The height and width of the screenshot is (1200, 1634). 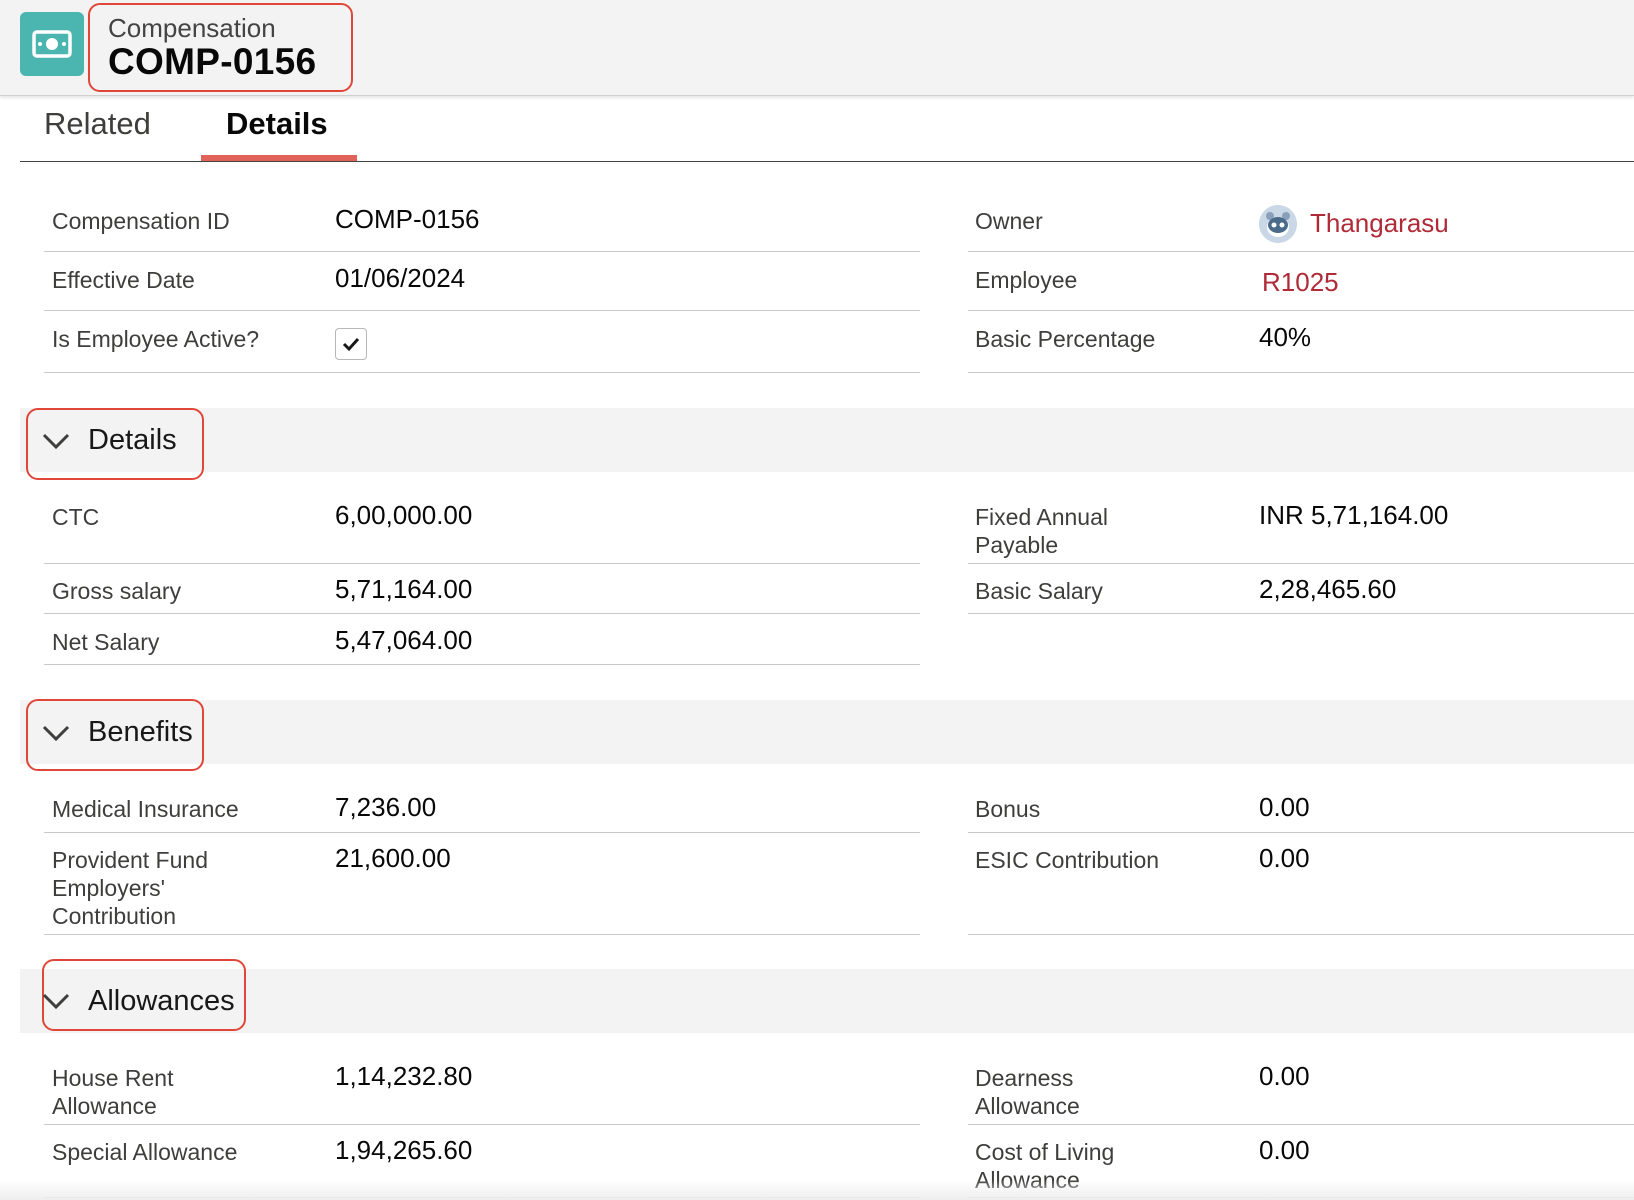 What do you see at coordinates (52, 44) in the screenshot?
I see `money-icon` at bounding box center [52, 44].